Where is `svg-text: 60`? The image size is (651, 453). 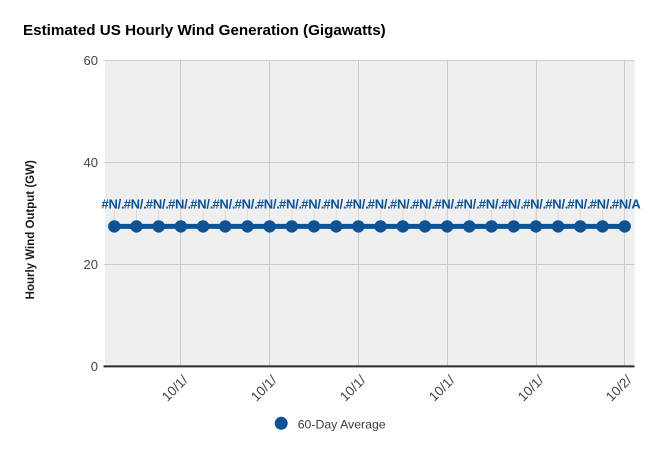 svg-text: 60 is located at coordinates (91, 60).